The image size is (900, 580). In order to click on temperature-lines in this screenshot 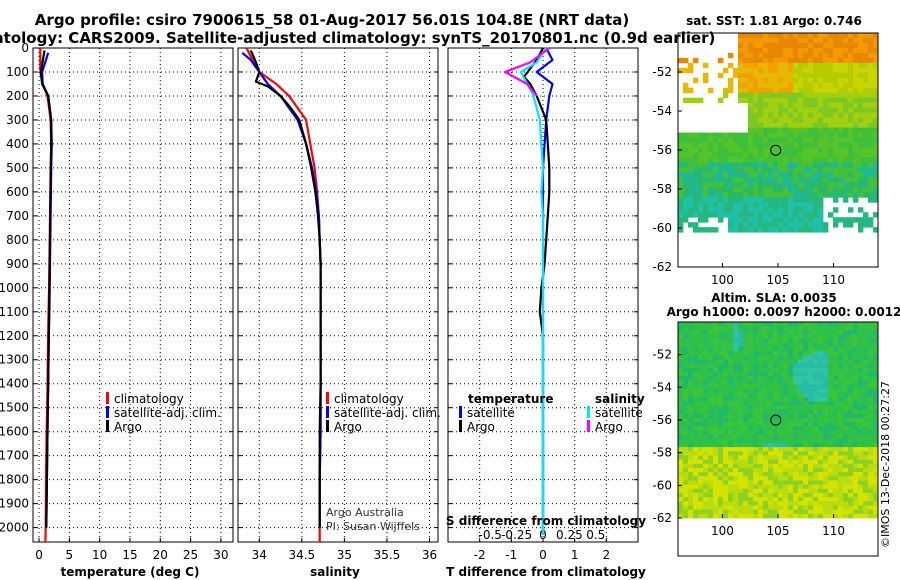, I will do `click(46, 295)`.